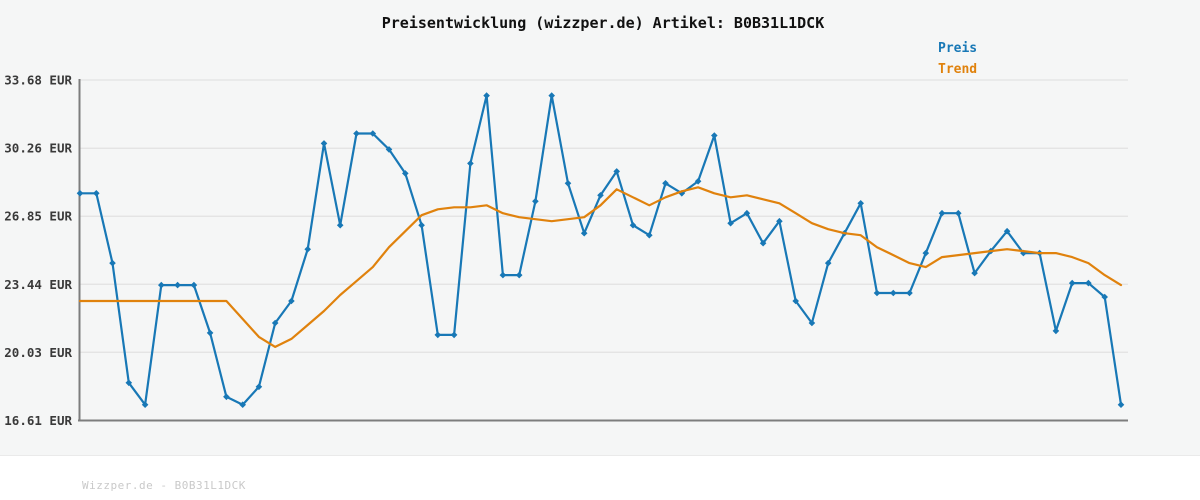 This screenshot has height=500, width=1200. Describe the element at coordinates (38, 420) in the screenshot. I see `y-axis-tick-label: 16.61 EUR` at that location.